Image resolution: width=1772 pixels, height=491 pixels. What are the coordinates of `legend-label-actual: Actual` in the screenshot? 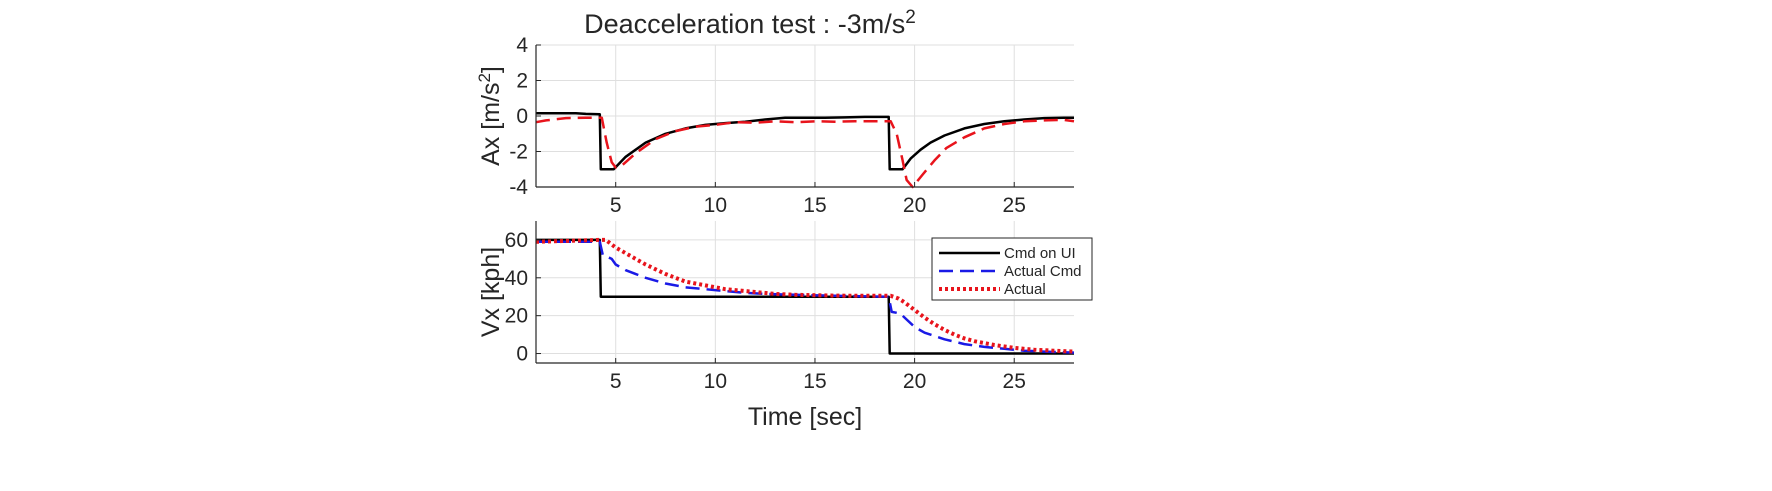 It's located at (1025, 289).